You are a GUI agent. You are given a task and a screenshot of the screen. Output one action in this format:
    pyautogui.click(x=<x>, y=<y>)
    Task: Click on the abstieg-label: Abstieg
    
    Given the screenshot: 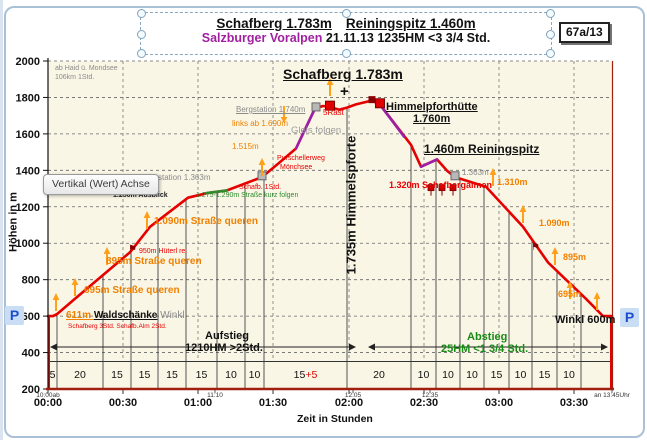 What is the action you would take?
    pyautogui.click(x=487, y=337)
    